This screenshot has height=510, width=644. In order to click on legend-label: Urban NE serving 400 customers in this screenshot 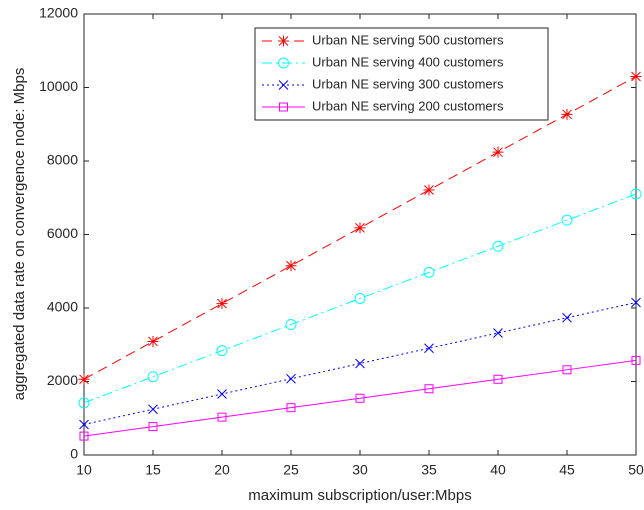, I will do `click(408, 61)`.